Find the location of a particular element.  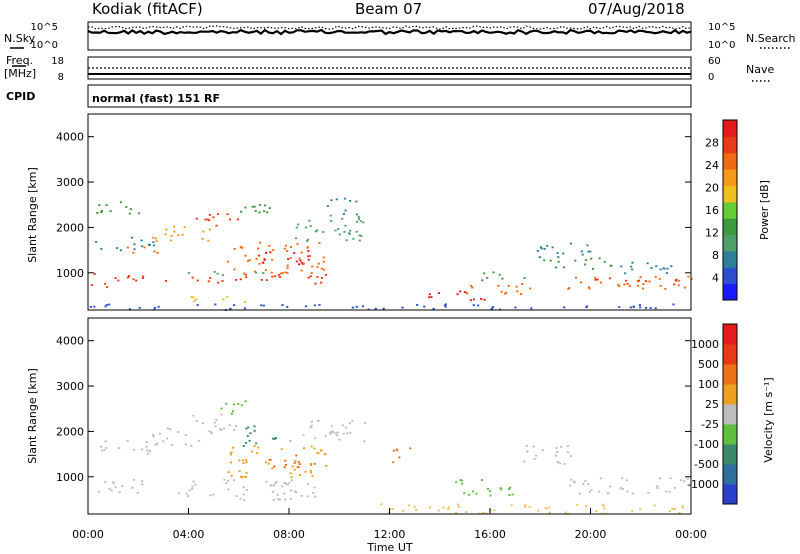

freq-top-tick: 18 is located at coordinates (57, 61).